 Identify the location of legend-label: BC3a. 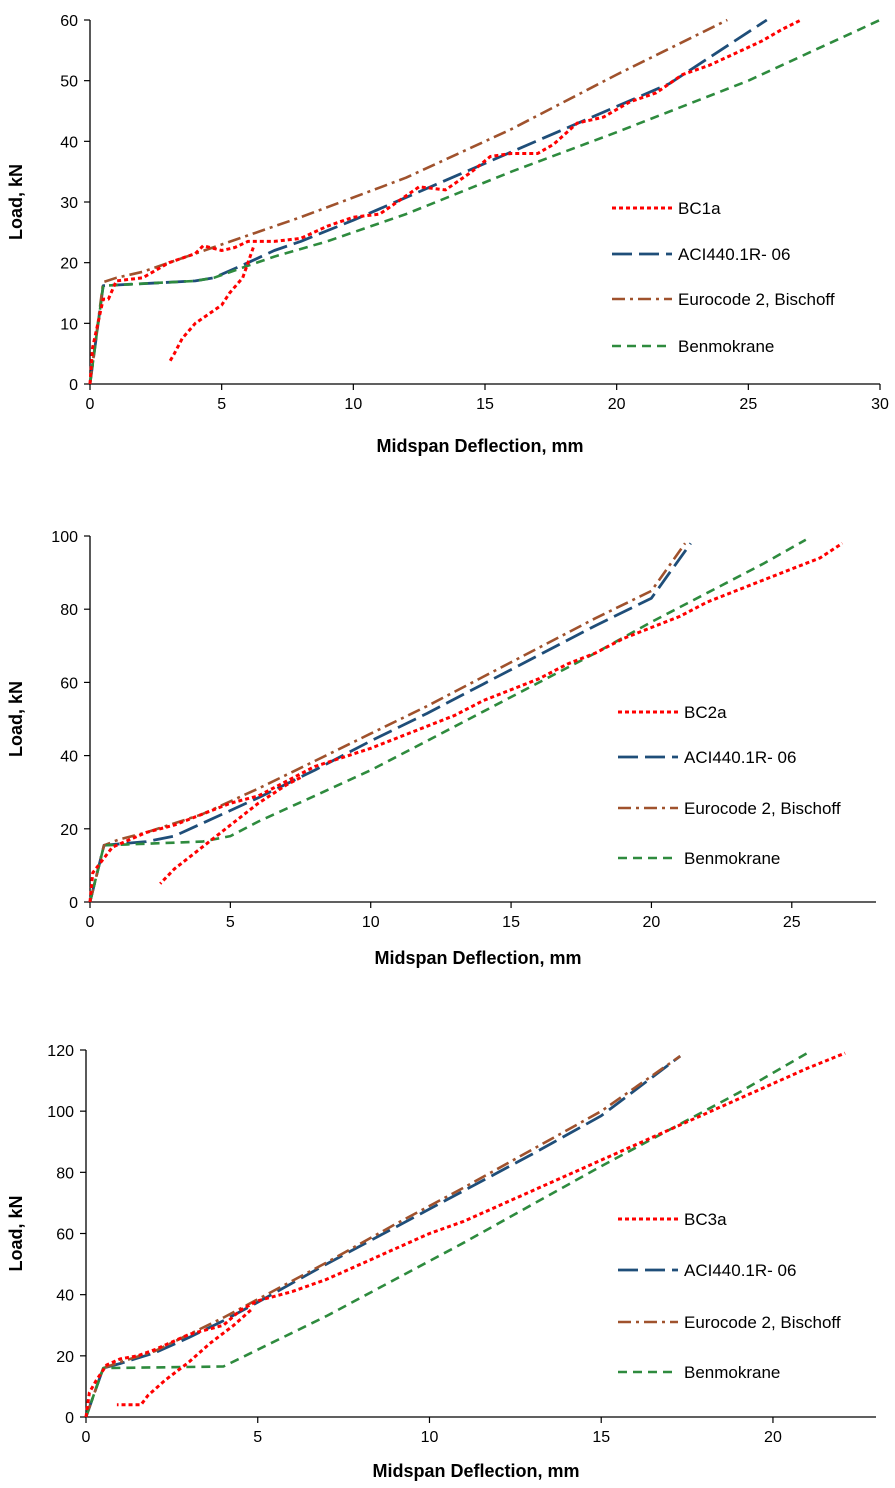
(705, 1219).